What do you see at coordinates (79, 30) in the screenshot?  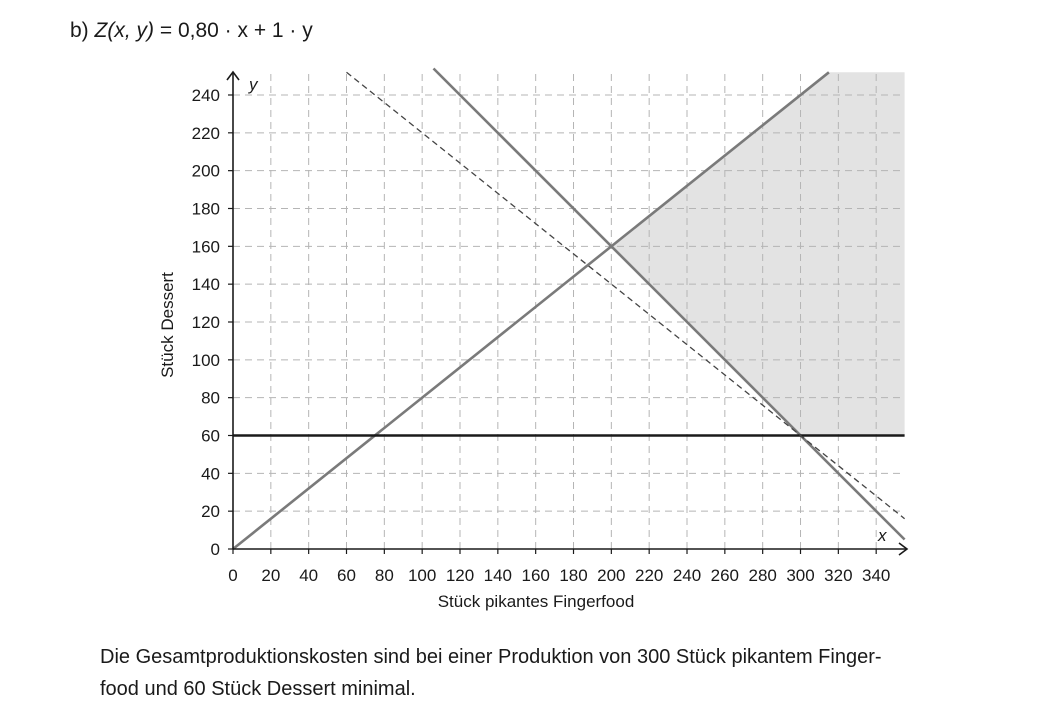 I see `task-letter: b)` at bounding box center [79, 30].